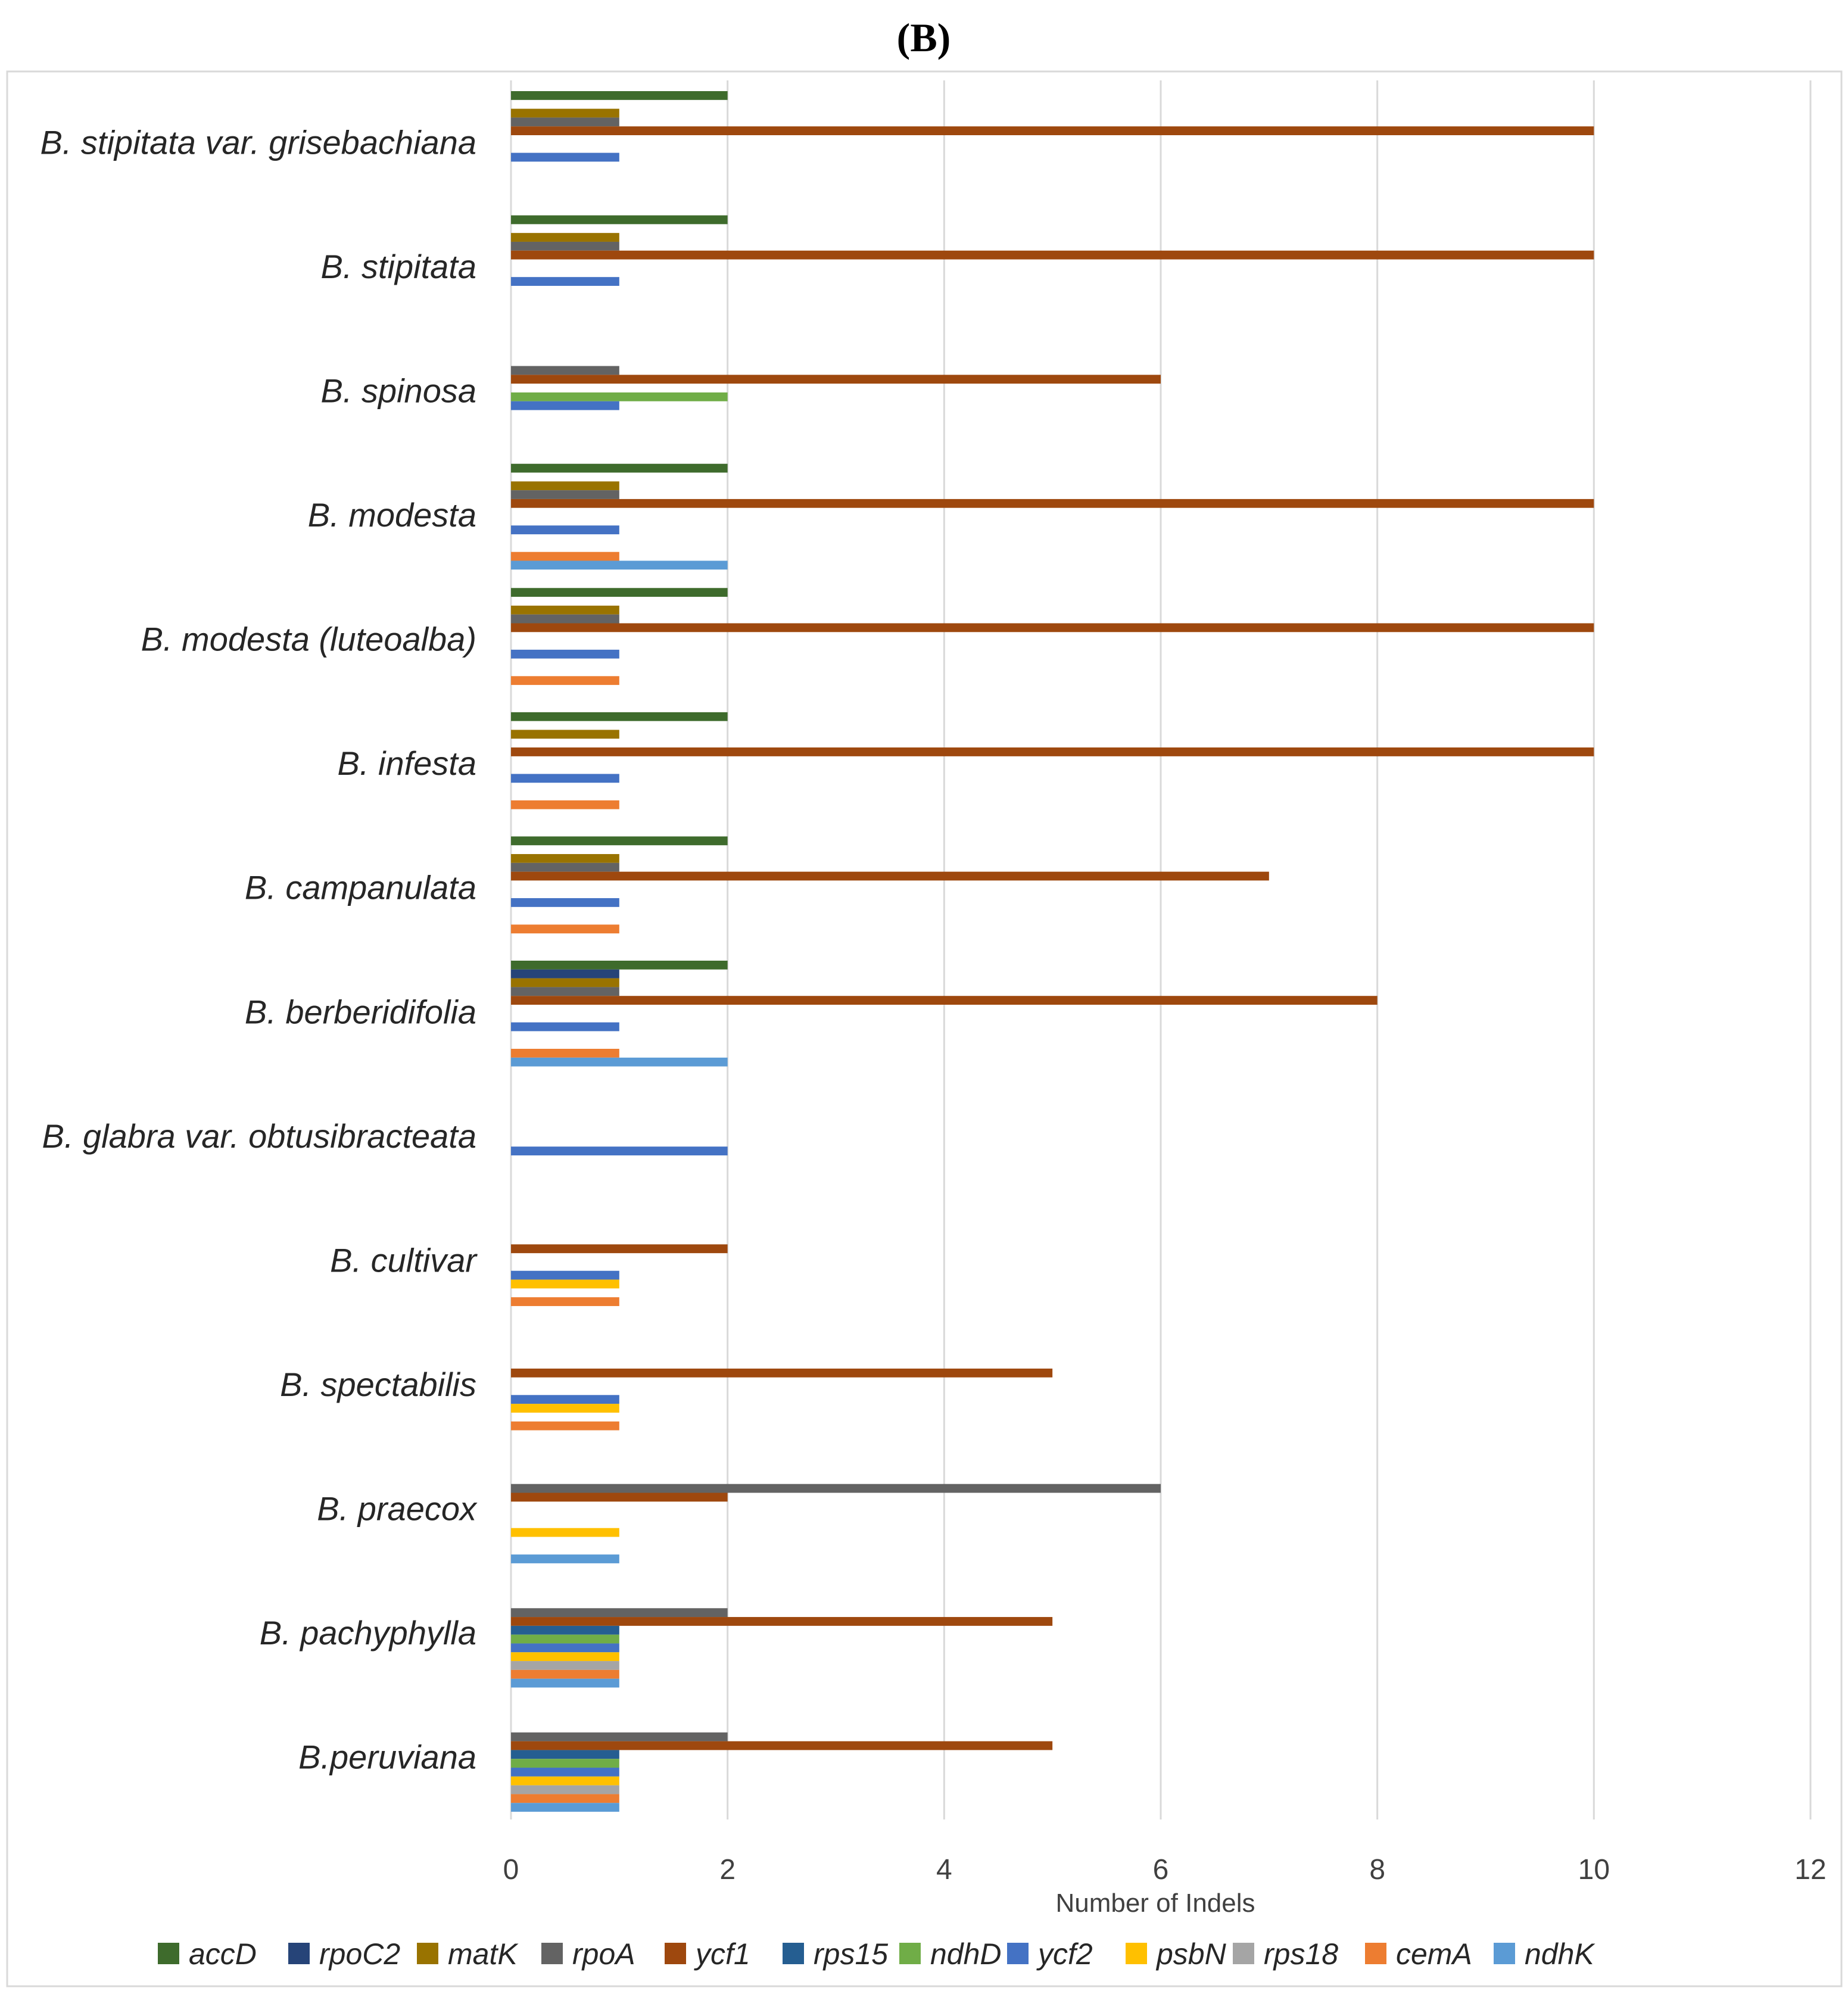  Describe the element at coordinates (1377, 1870) in the screenshot. I see `x-tick-label: 8` at that location.